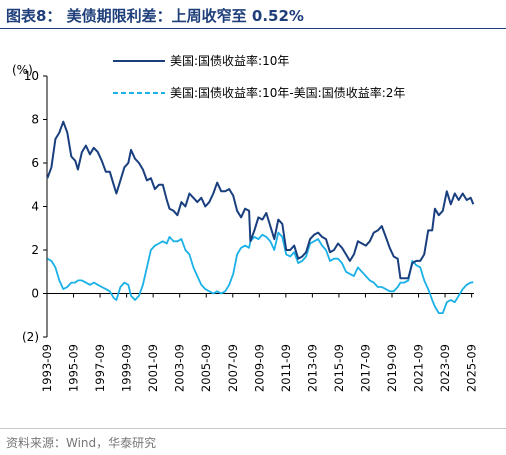 This screenshot has width=506, height=455. Describe the element at coordinates (206, 368) in the screenshot. I see `x-tick-label: 2005-09` at that location.